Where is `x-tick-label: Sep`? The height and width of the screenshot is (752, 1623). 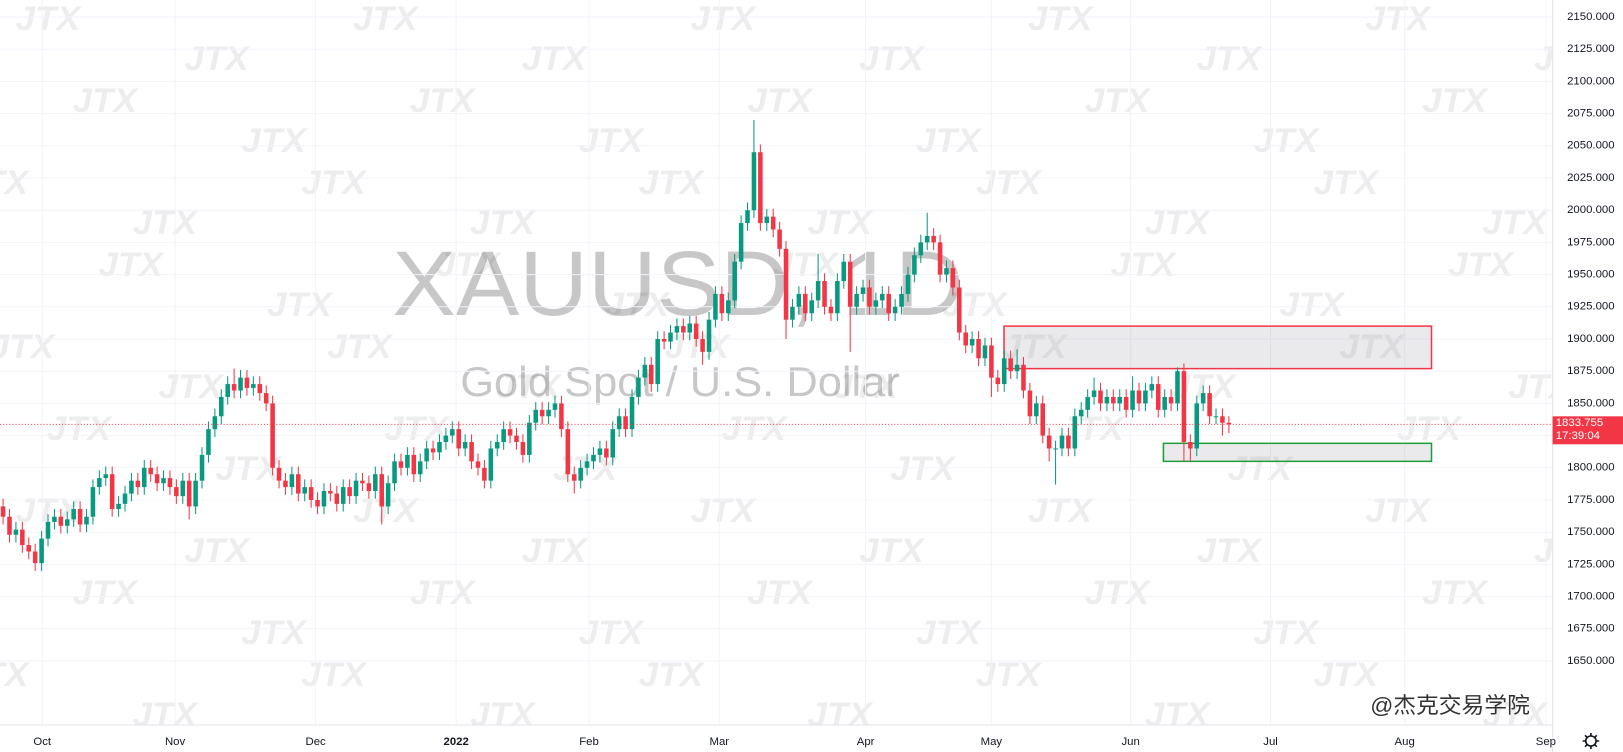
x-tick-label: Sep is located at coordinates (1546, 742).